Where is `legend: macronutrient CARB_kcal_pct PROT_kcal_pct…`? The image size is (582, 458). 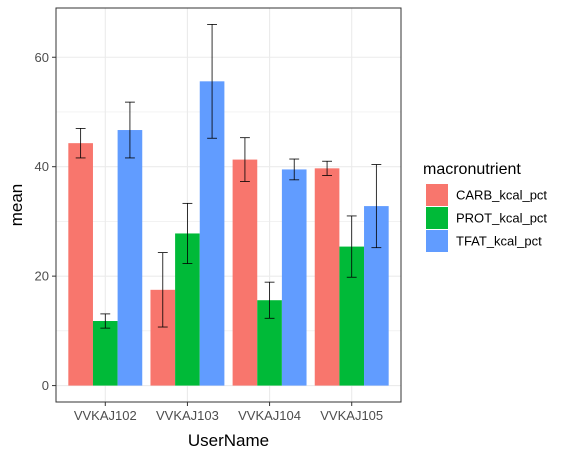
legend: macronutrient CARB_kcal_pct PROT_kcal_pct… is located at coordinates (485, 206).